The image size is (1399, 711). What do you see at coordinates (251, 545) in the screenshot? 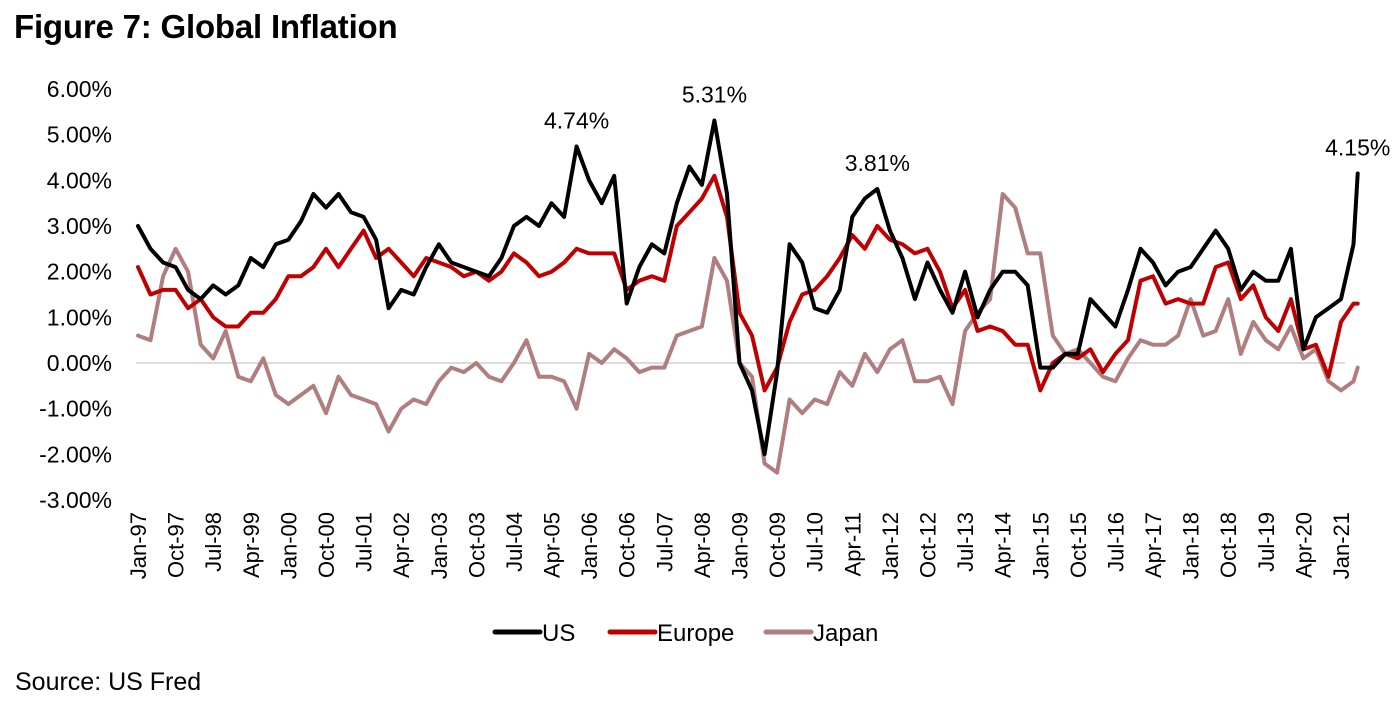
I see `x-tick-label: Apr-99` at bounding box center [251, 545].